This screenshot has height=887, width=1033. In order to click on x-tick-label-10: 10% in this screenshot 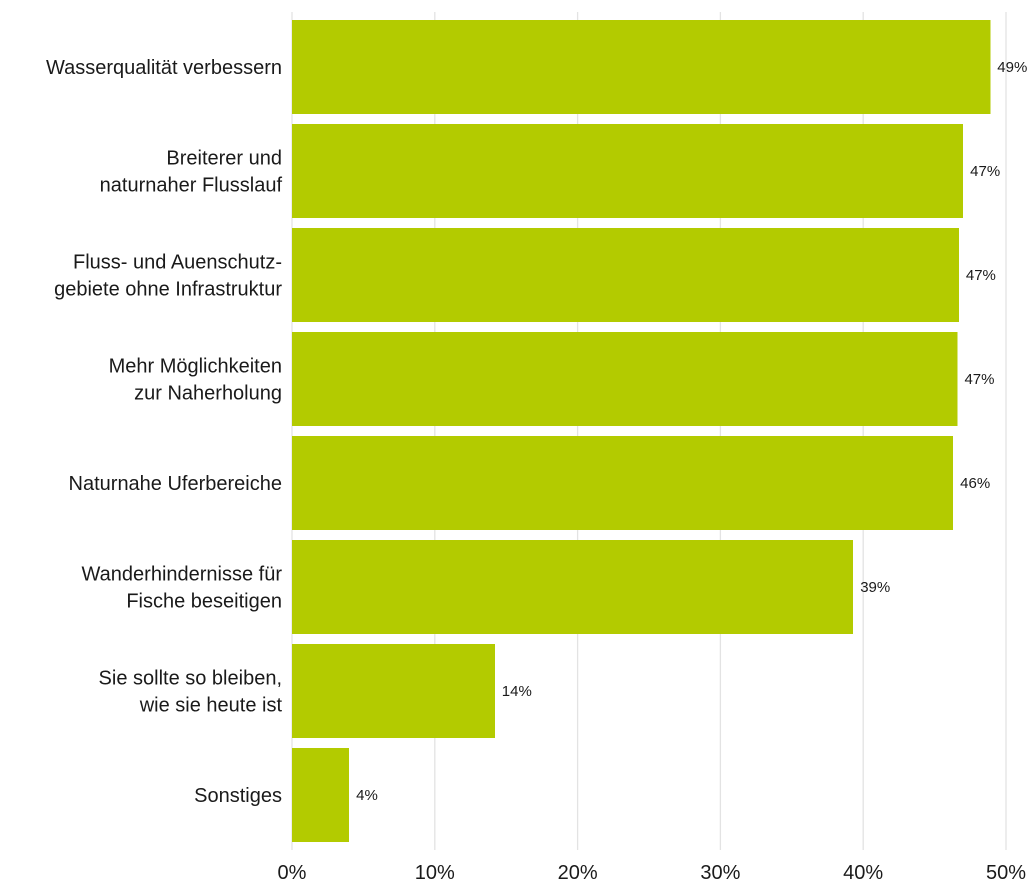, I will do `click(435, 873)`.